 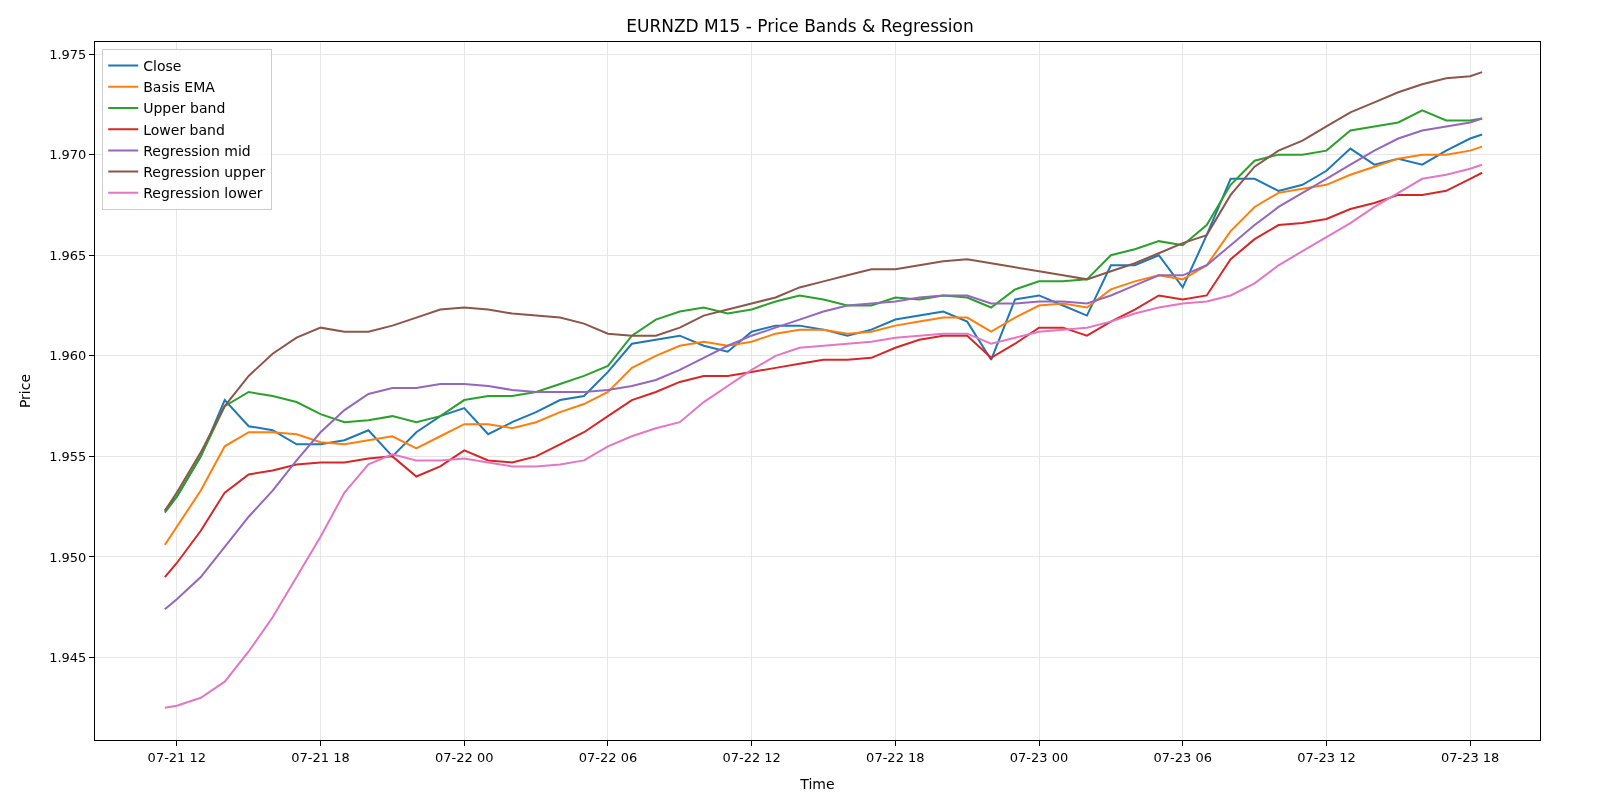 What do you see at coordinates (68, 356) in the screenshot?
I see `y-tick-label: 1.960` at bounding box center [68, 356].